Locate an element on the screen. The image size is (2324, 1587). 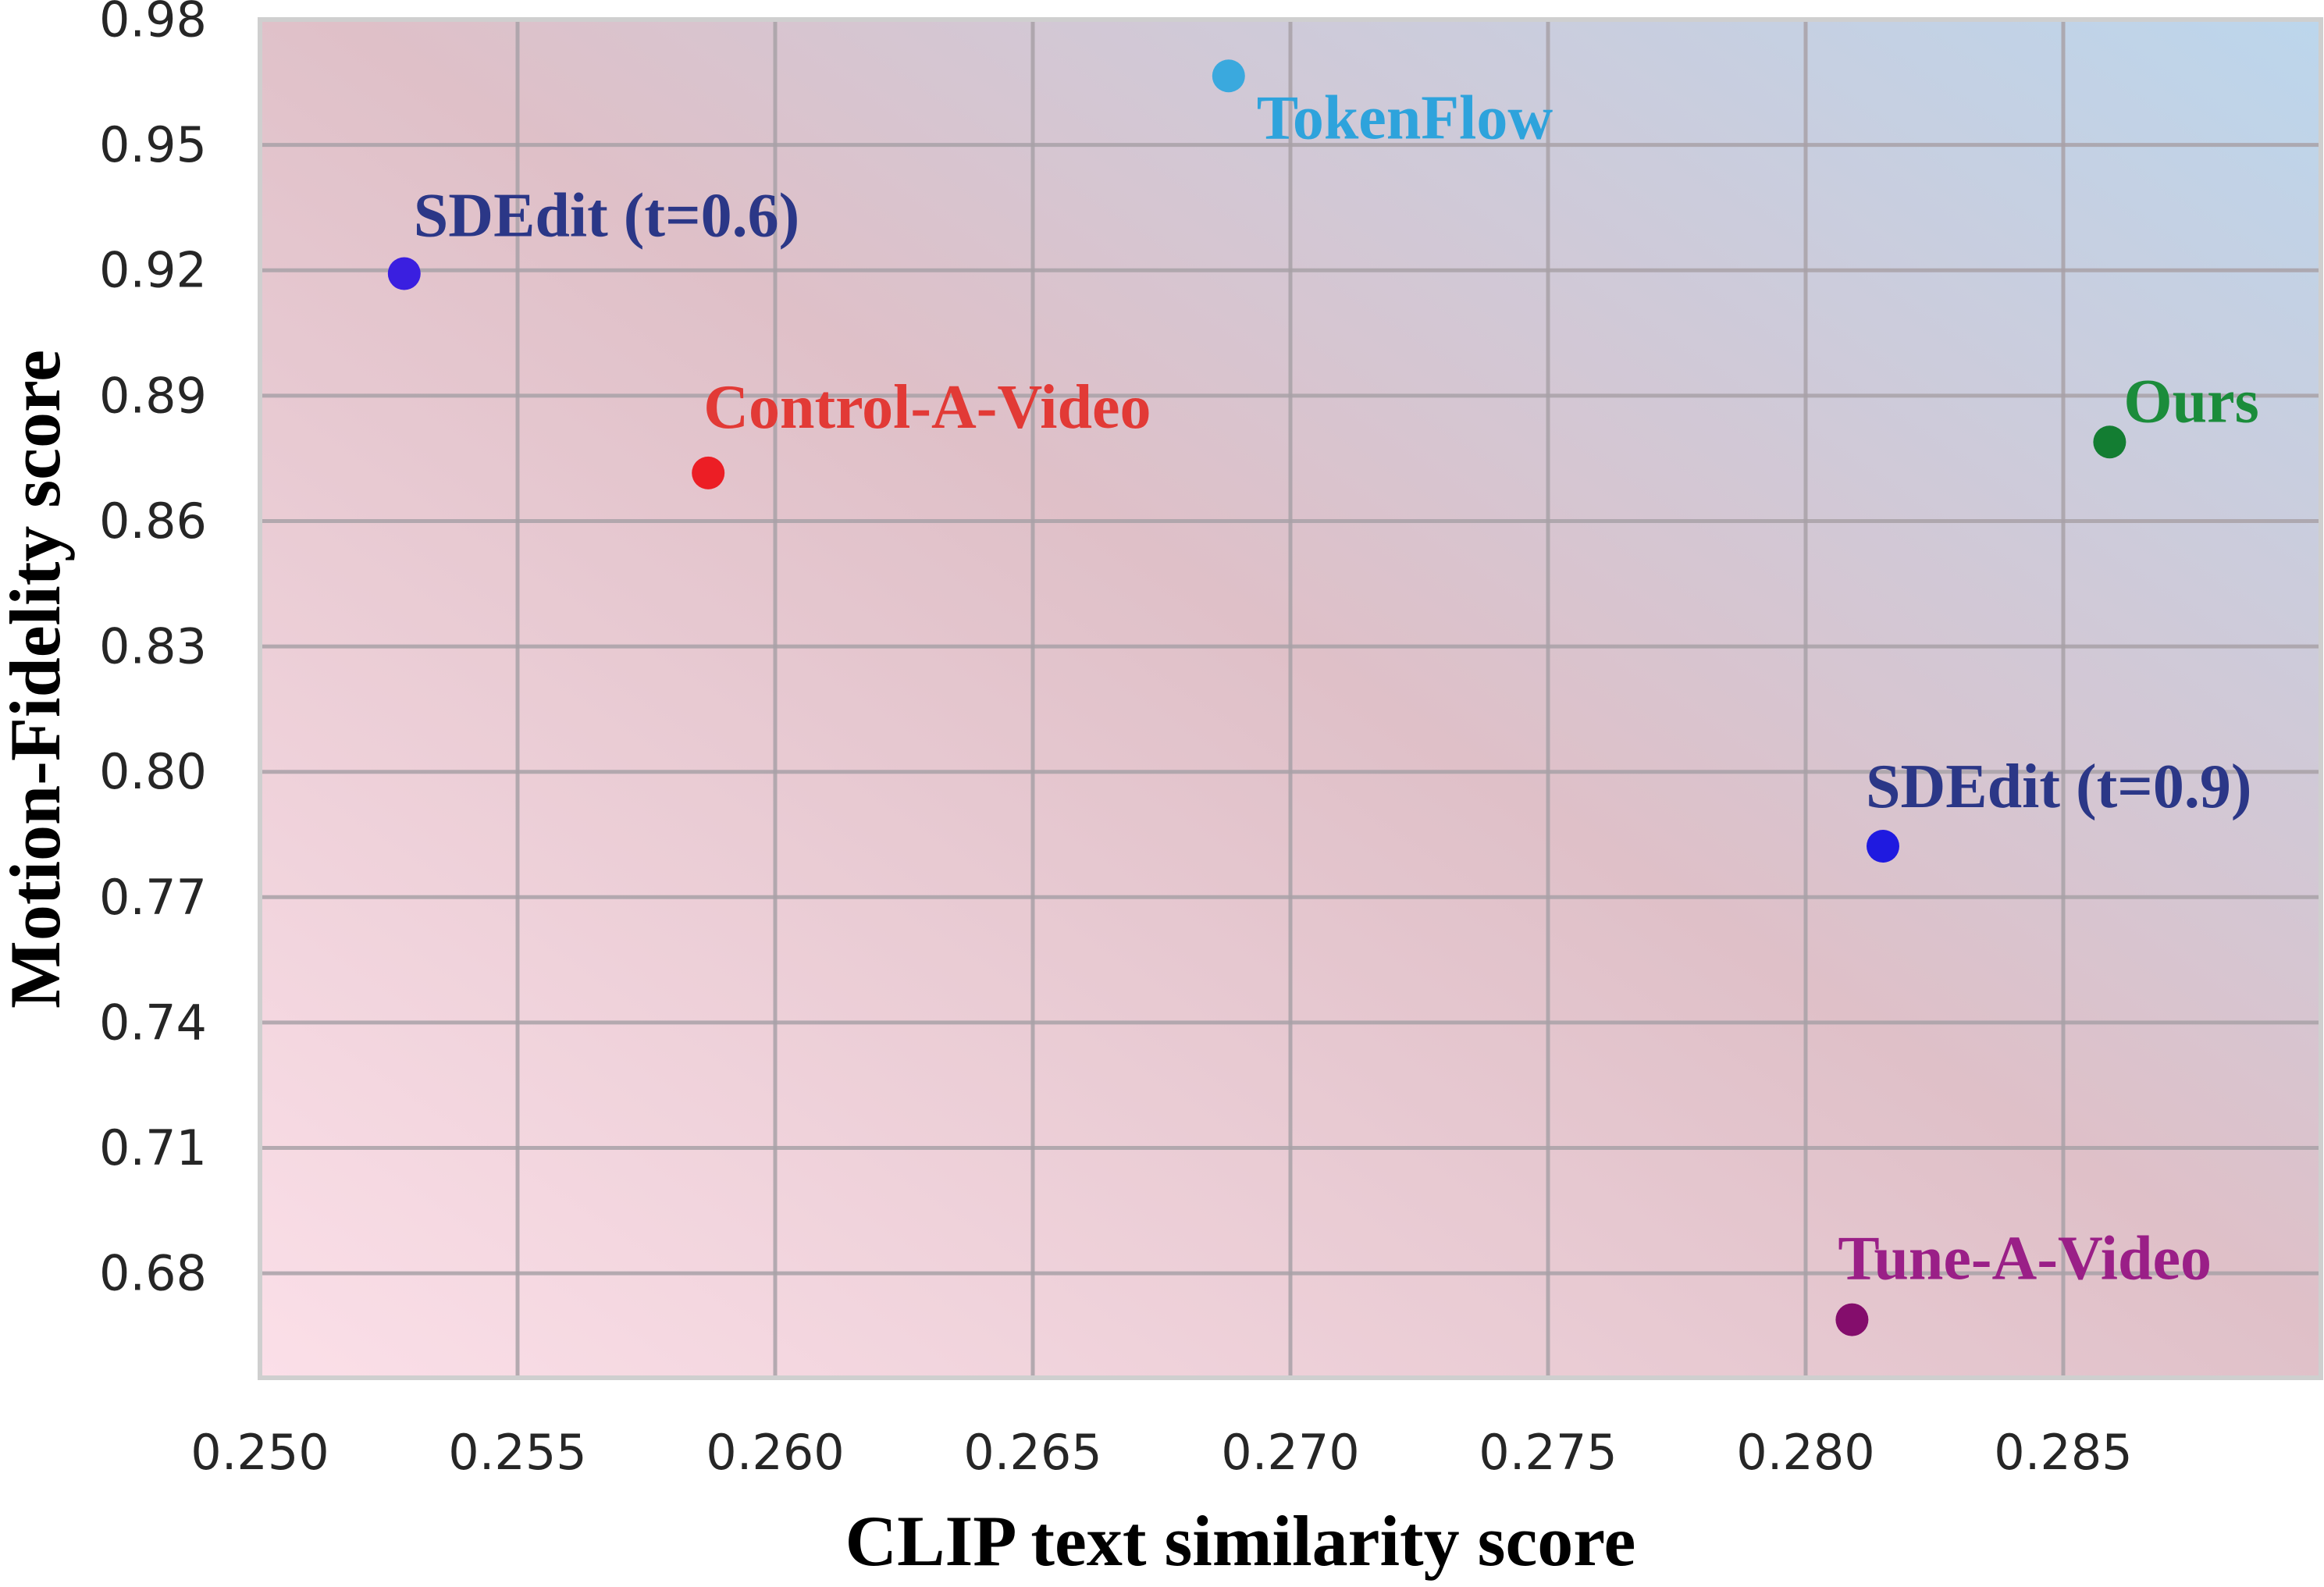
y-tick-label: 0.71 is located at coordinates (153, 1147).